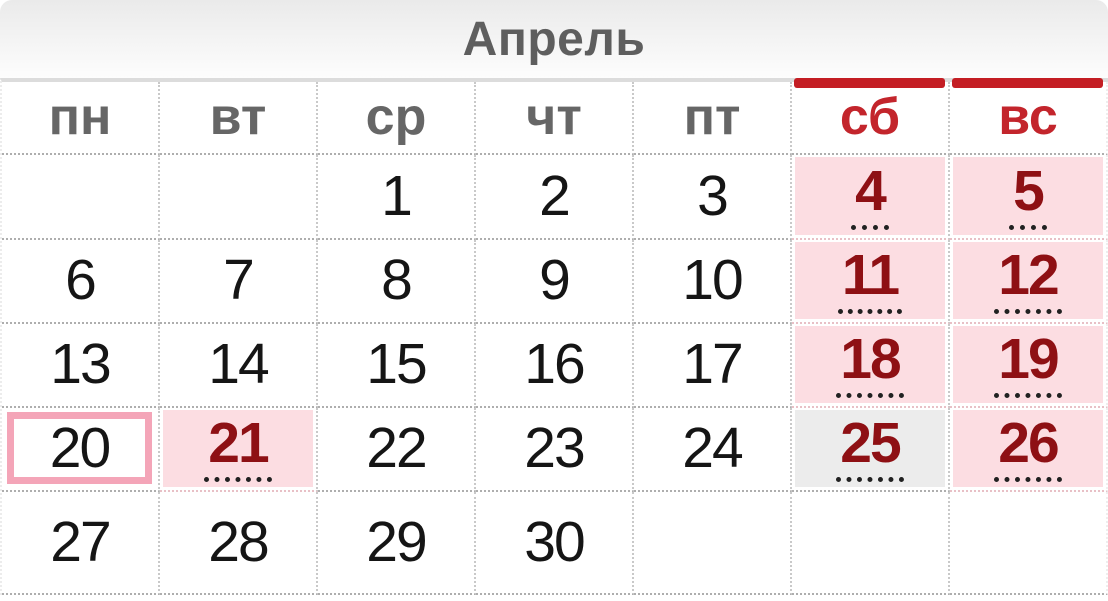 The height and width of the screenshot is (601, 1108). I want to click on day-number: 15, so click(396, 364).